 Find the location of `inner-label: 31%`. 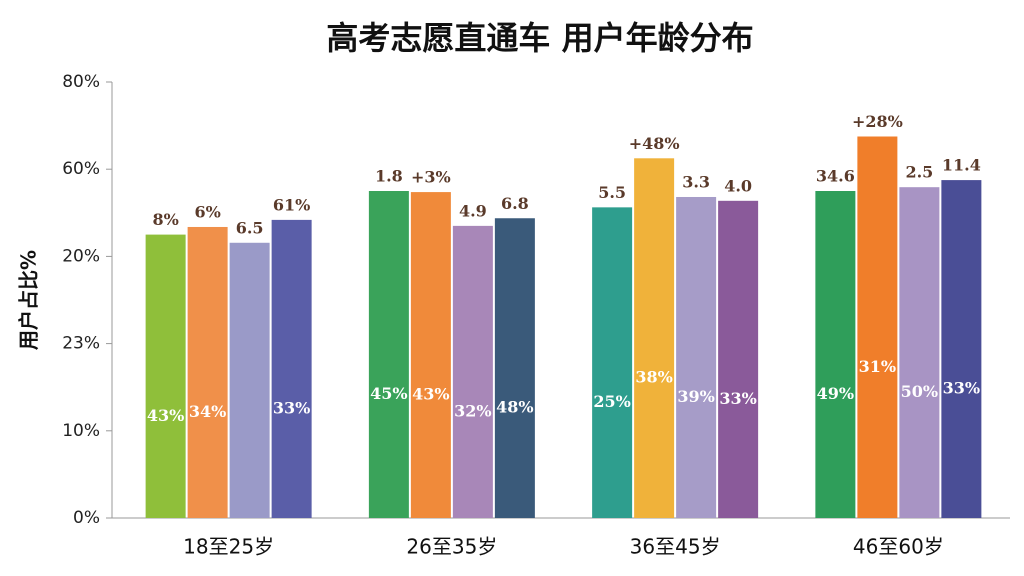

inner-label: 31% is located at coordinates (877, 366).